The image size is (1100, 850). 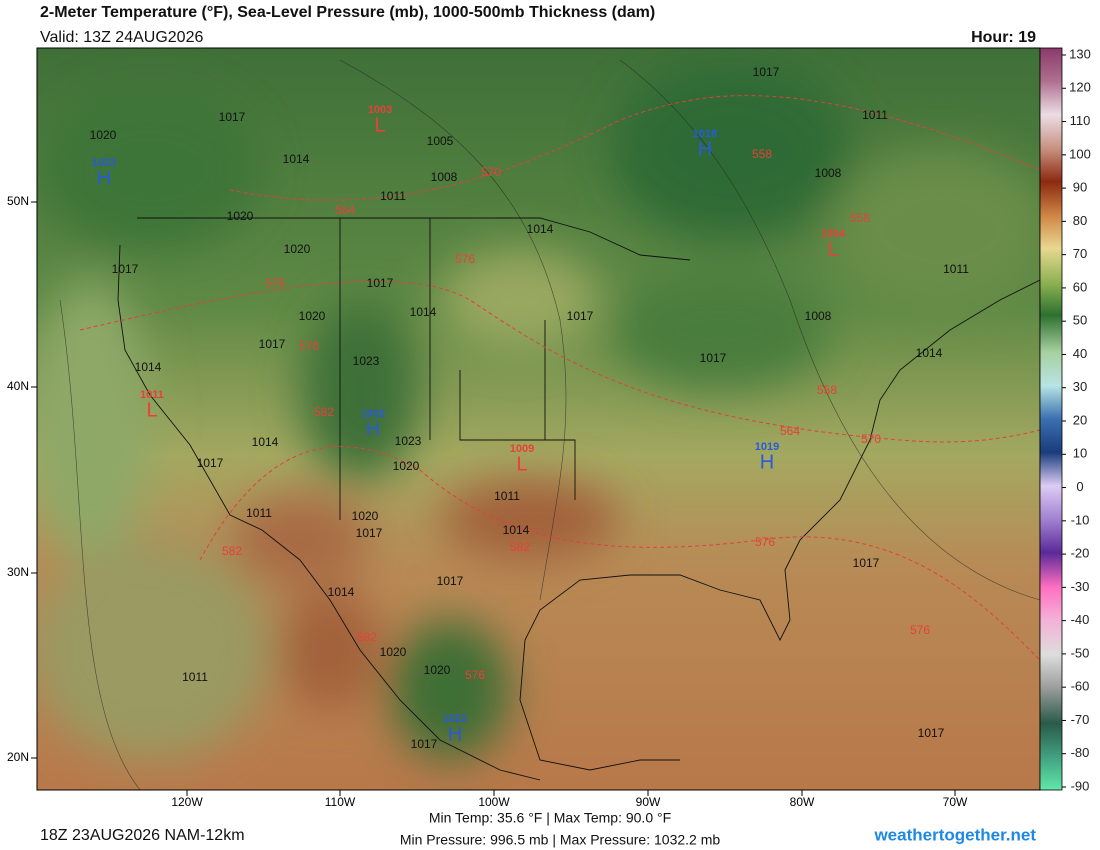 What do you see at coordinates (802, 802) in the screenshot?
I see `lon-label: 80W` at bounding box center [802, 802].